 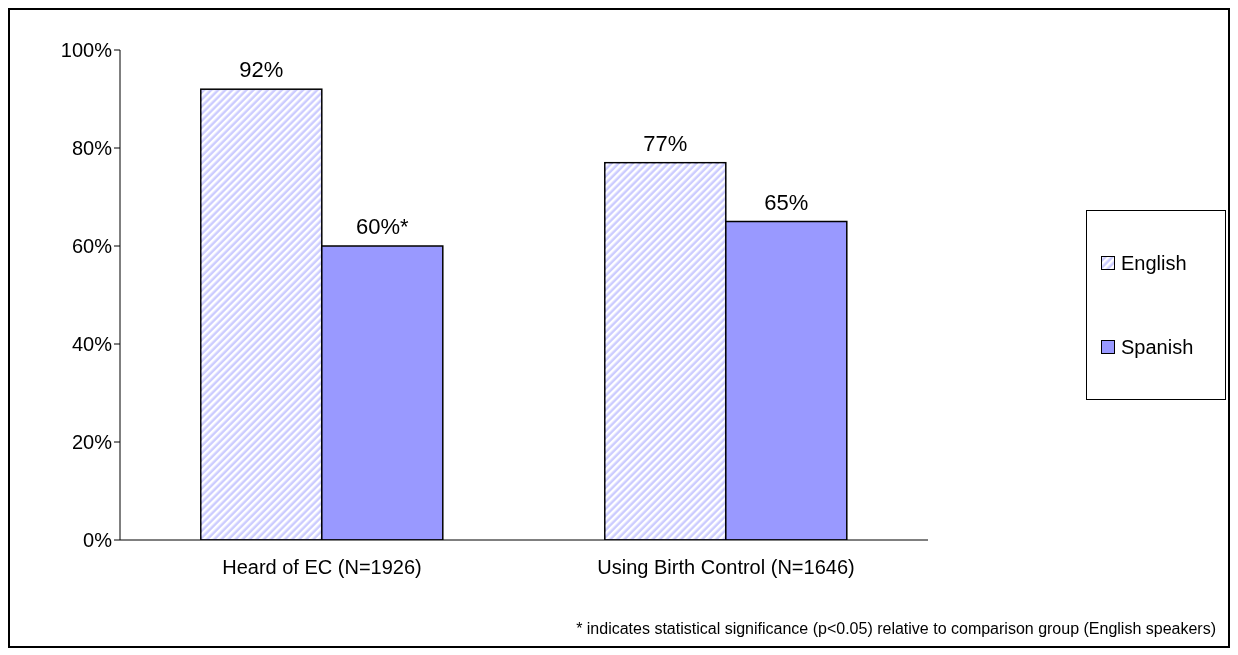 I want to click on legend-label: English, so click(x=1154, y=263).